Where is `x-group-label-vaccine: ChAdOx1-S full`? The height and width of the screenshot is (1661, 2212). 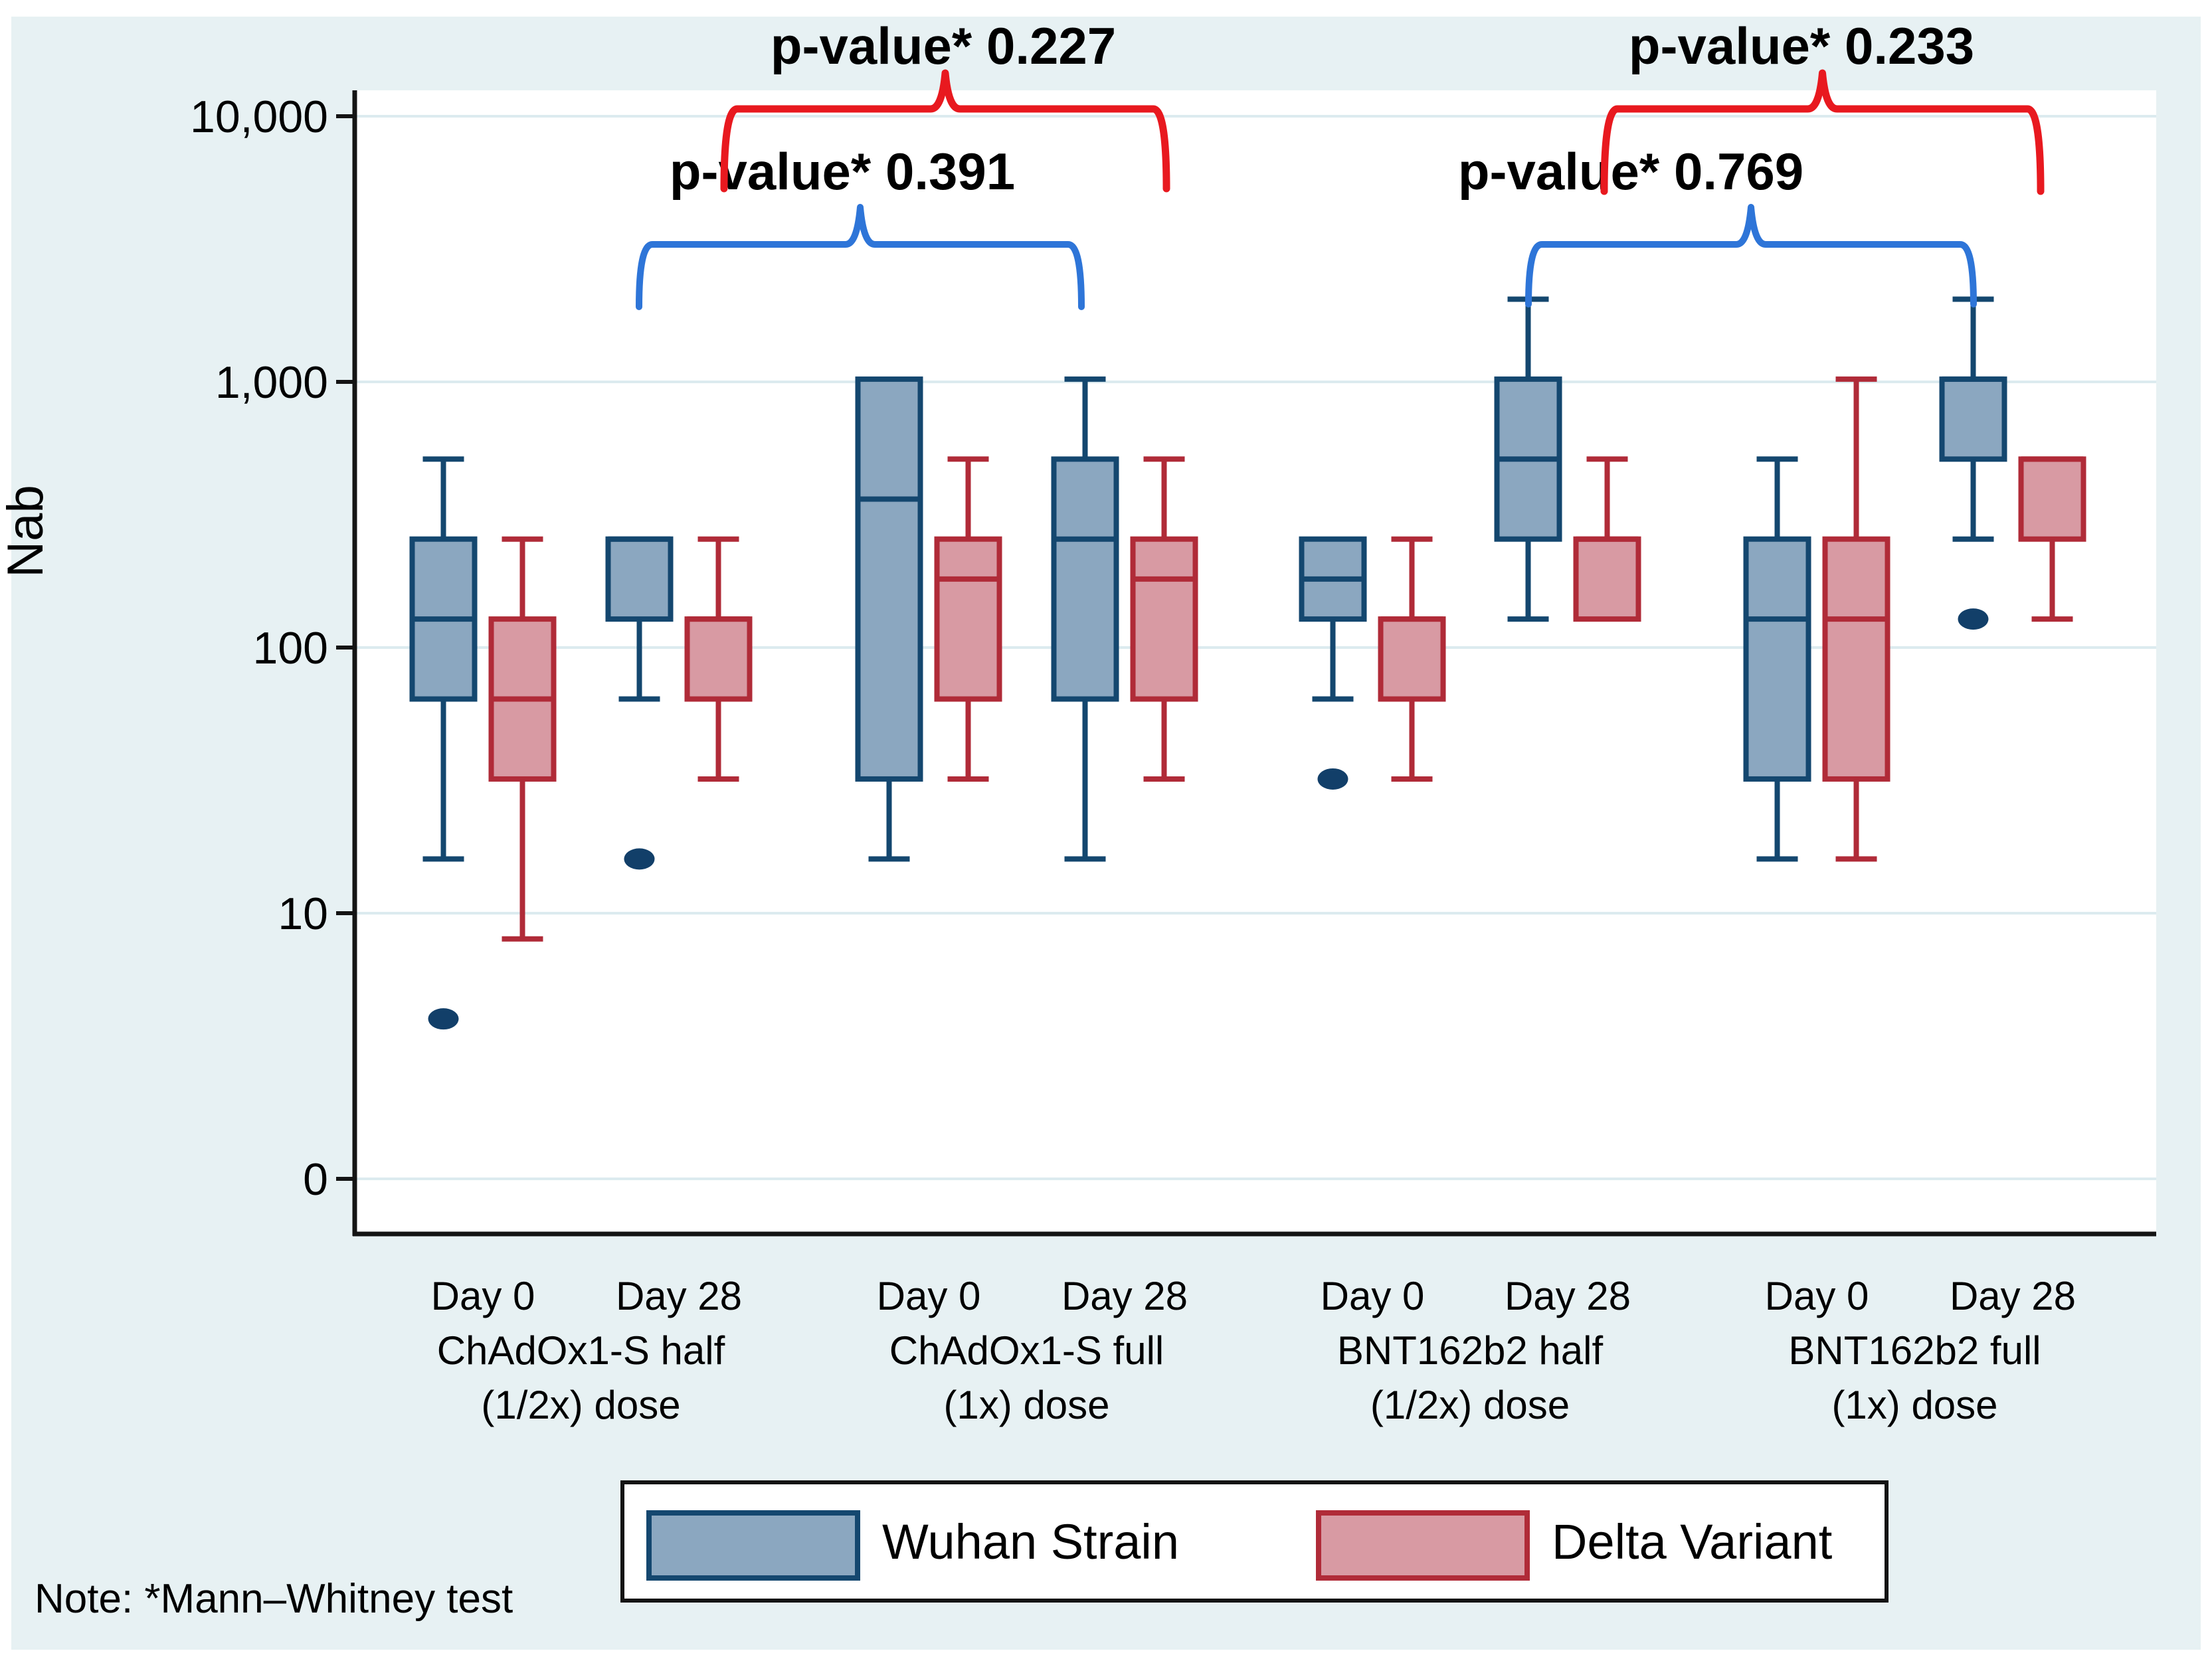 x-group-label-vaccine: ChAdOx1-S full is located at coordinates (1026, 1350).